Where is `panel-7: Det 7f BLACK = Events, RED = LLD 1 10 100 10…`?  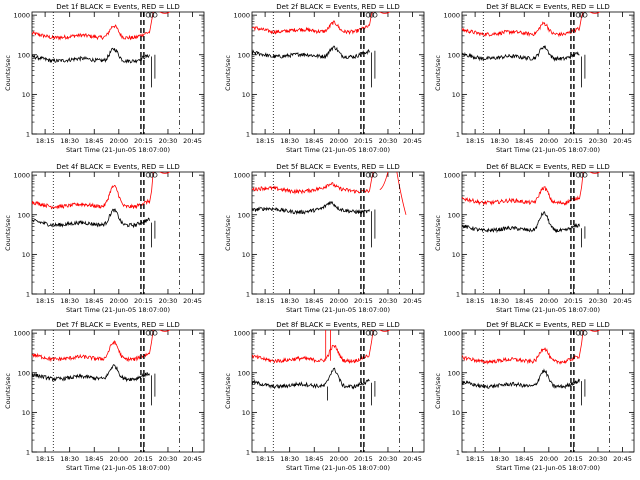
panel-7: Det 7f BLACK = Events, RED = LLD 1 10 100 10… is located at coordinates (104, 396).